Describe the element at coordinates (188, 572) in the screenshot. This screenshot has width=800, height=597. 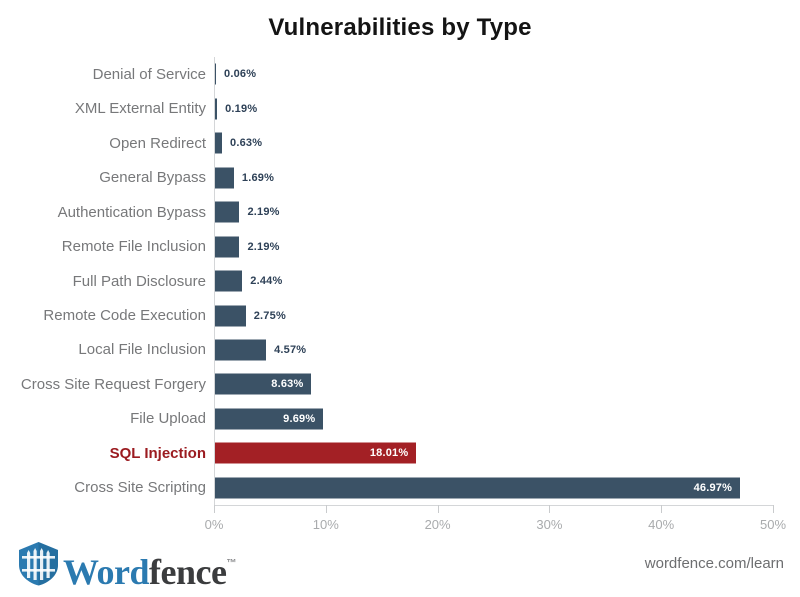
I see `logo-fence: fence` at that location.